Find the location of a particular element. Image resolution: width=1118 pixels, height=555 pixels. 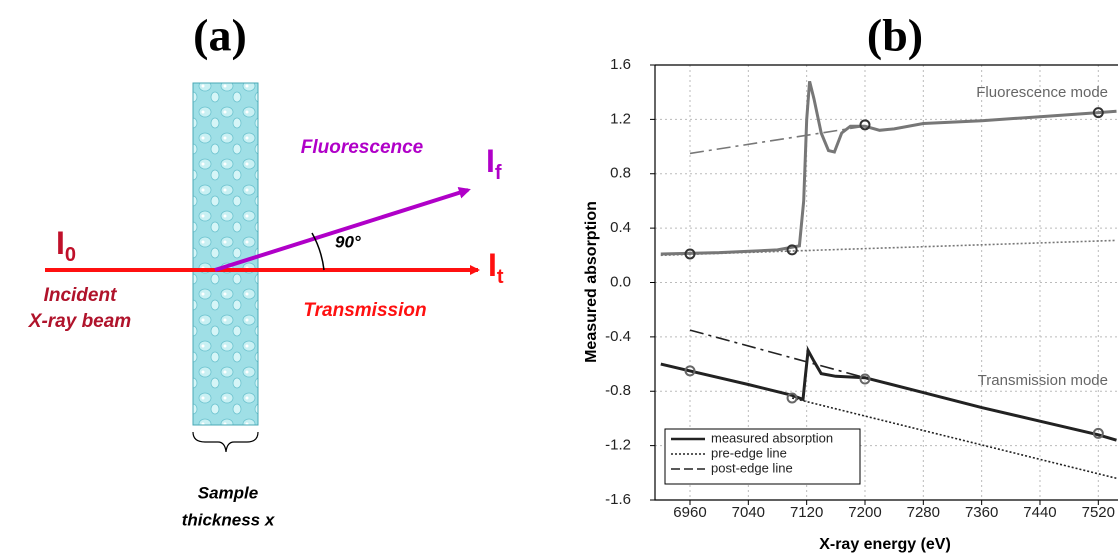

y-tick-label: -1.6 is located at coordinates (618, 499).